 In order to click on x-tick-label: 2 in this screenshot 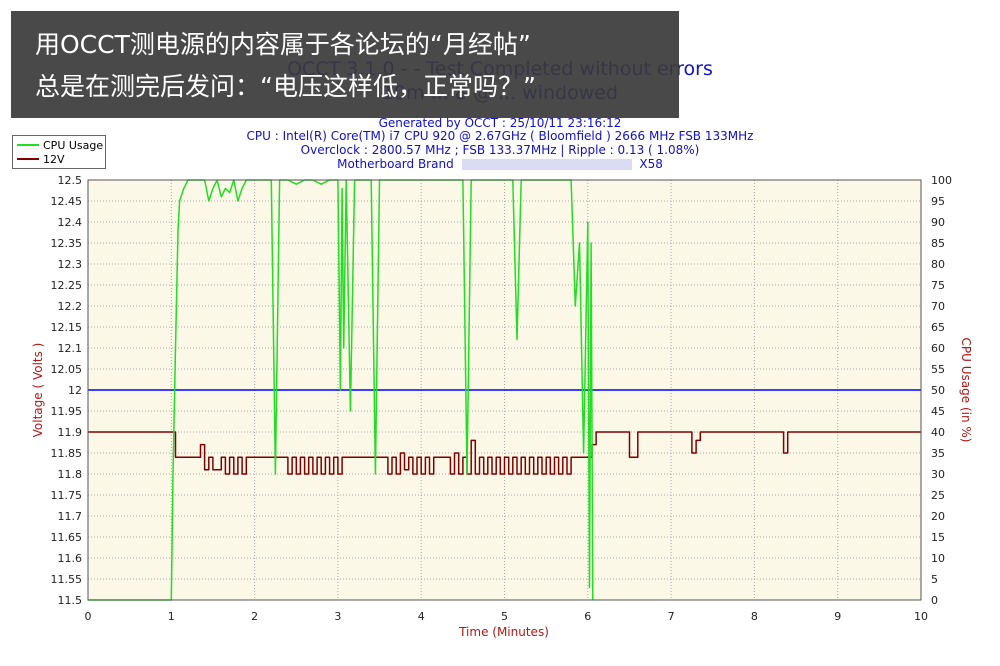, I will do `click(254, 616)`.